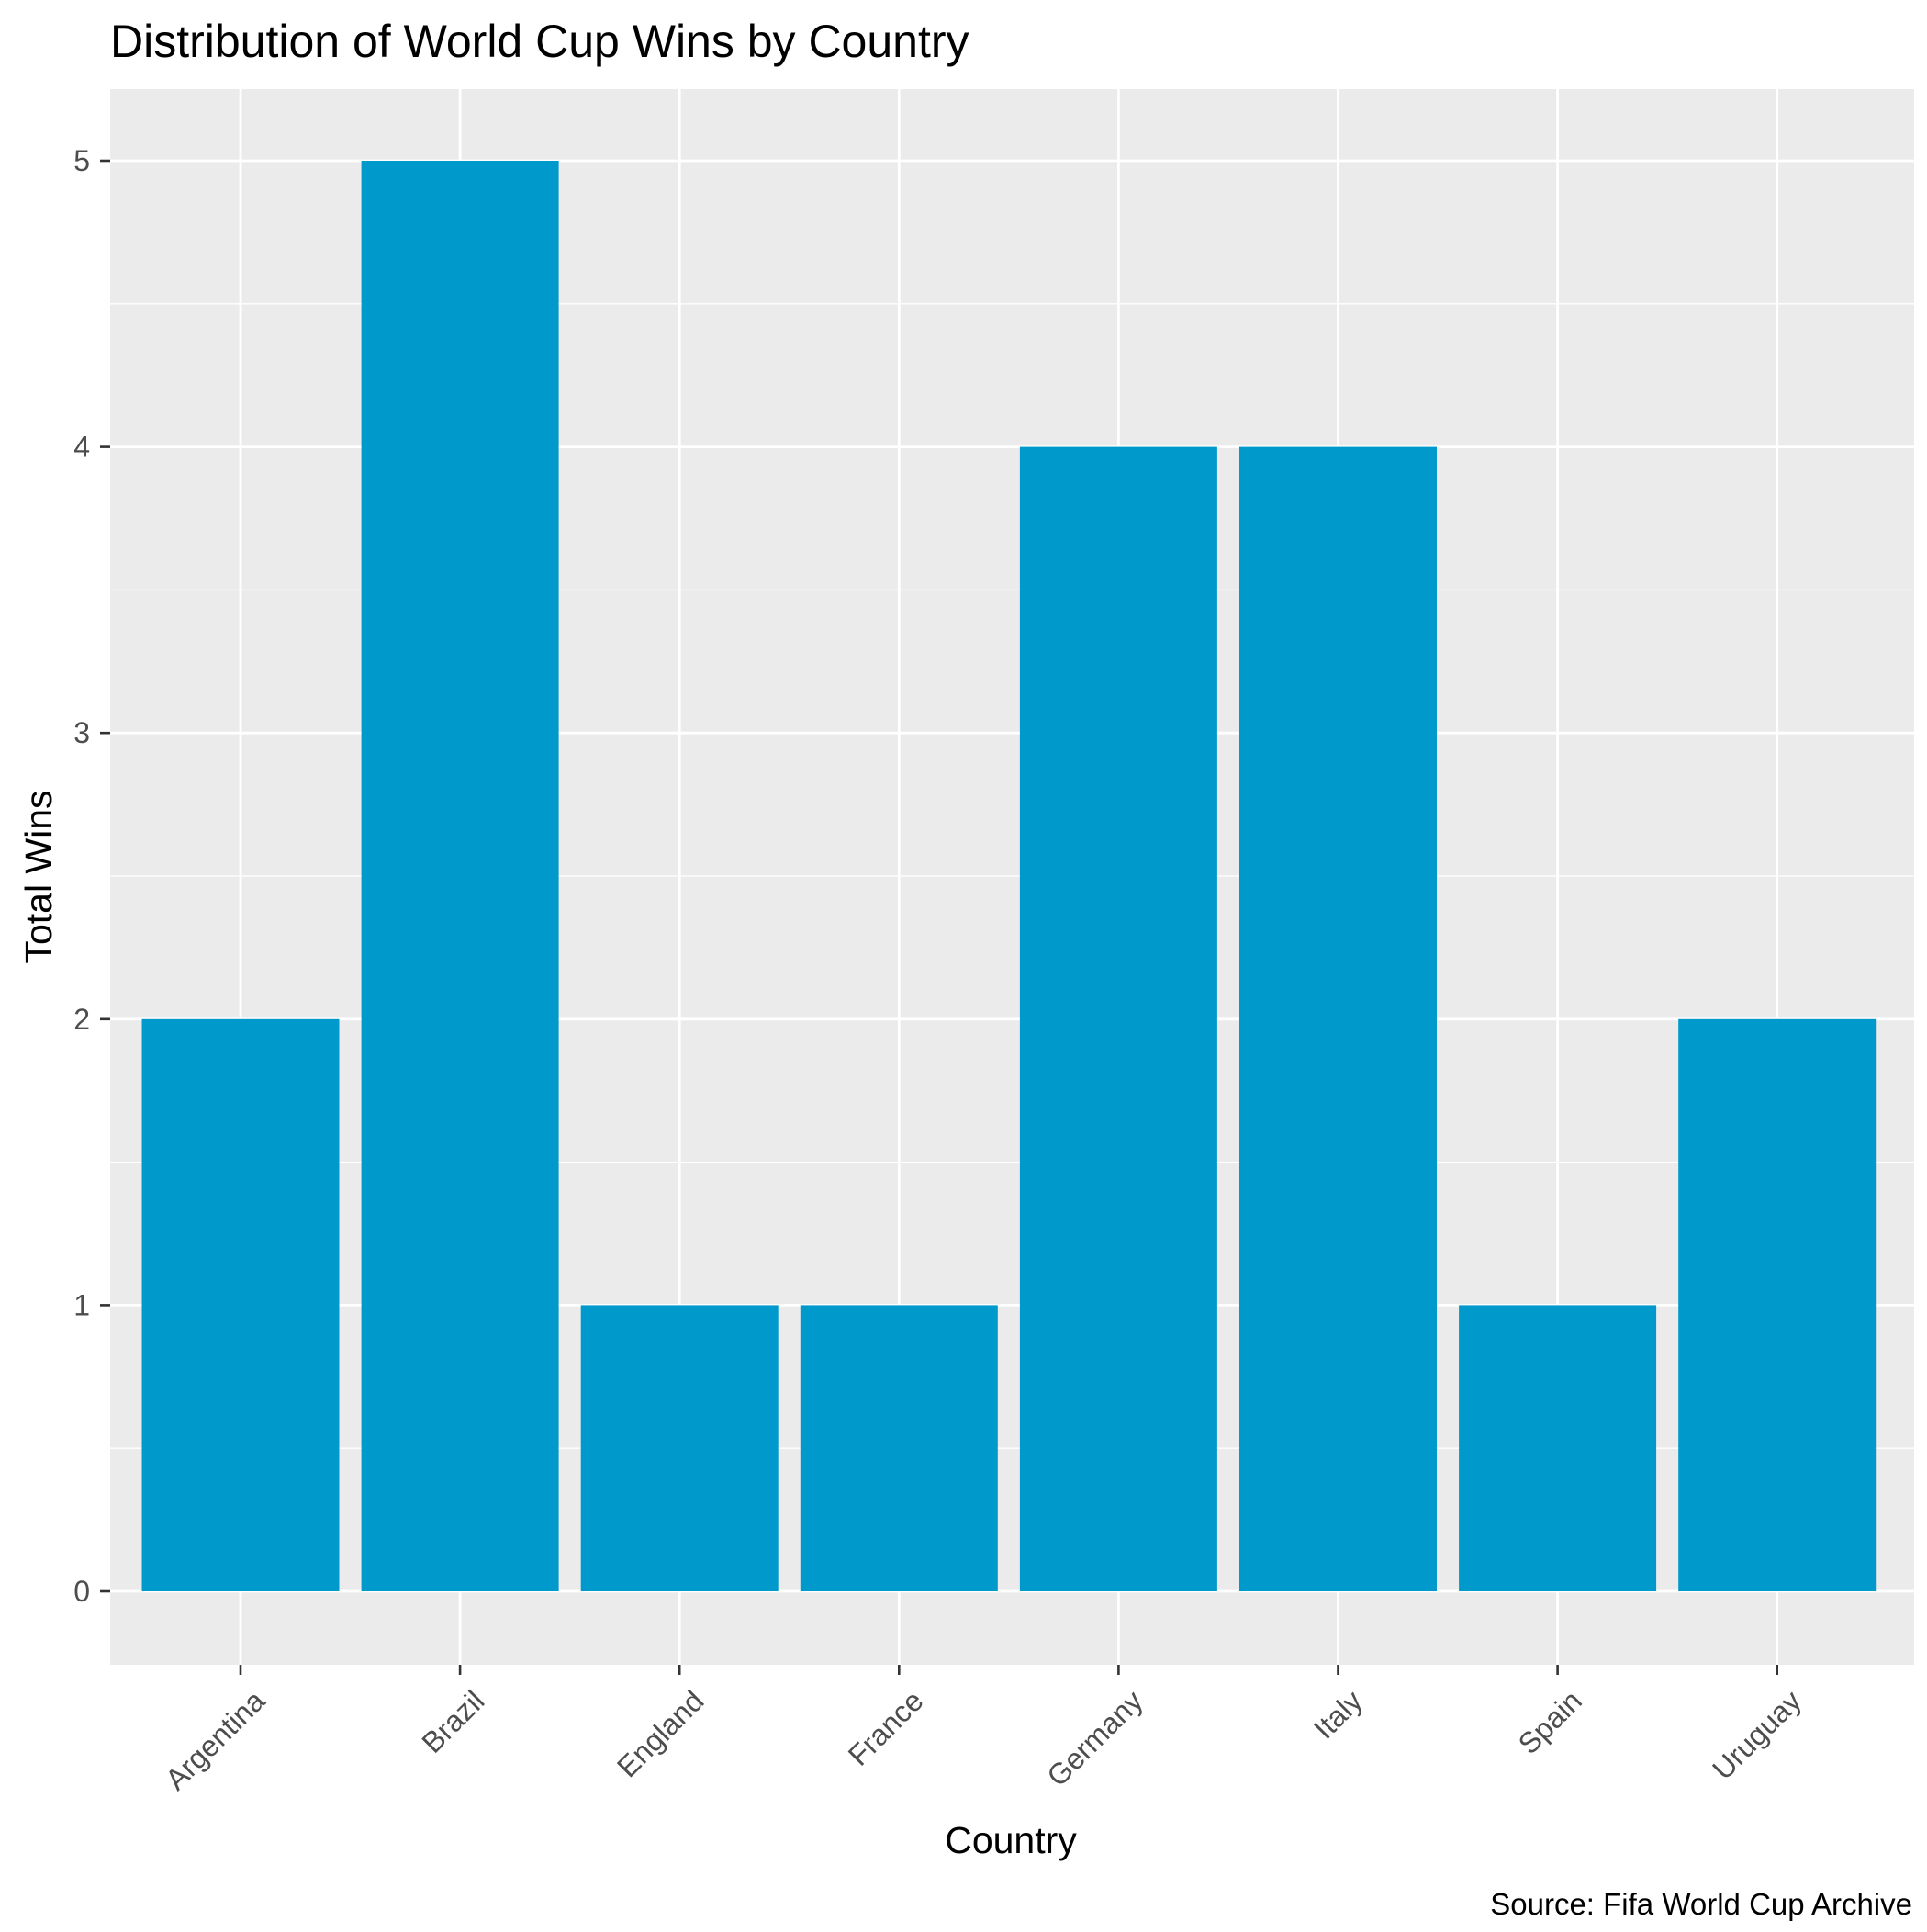 Image resolution: width=1927 pixels, height=1932 pixels. Describe the element at coordinates (660, 1733) in the screenshot. I see `x-tick-label: England` at that location.